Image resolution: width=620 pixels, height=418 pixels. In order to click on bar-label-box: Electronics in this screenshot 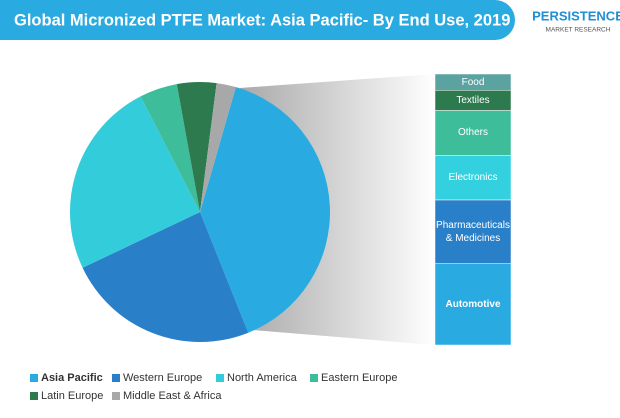, I will do `click(473, 178)`.